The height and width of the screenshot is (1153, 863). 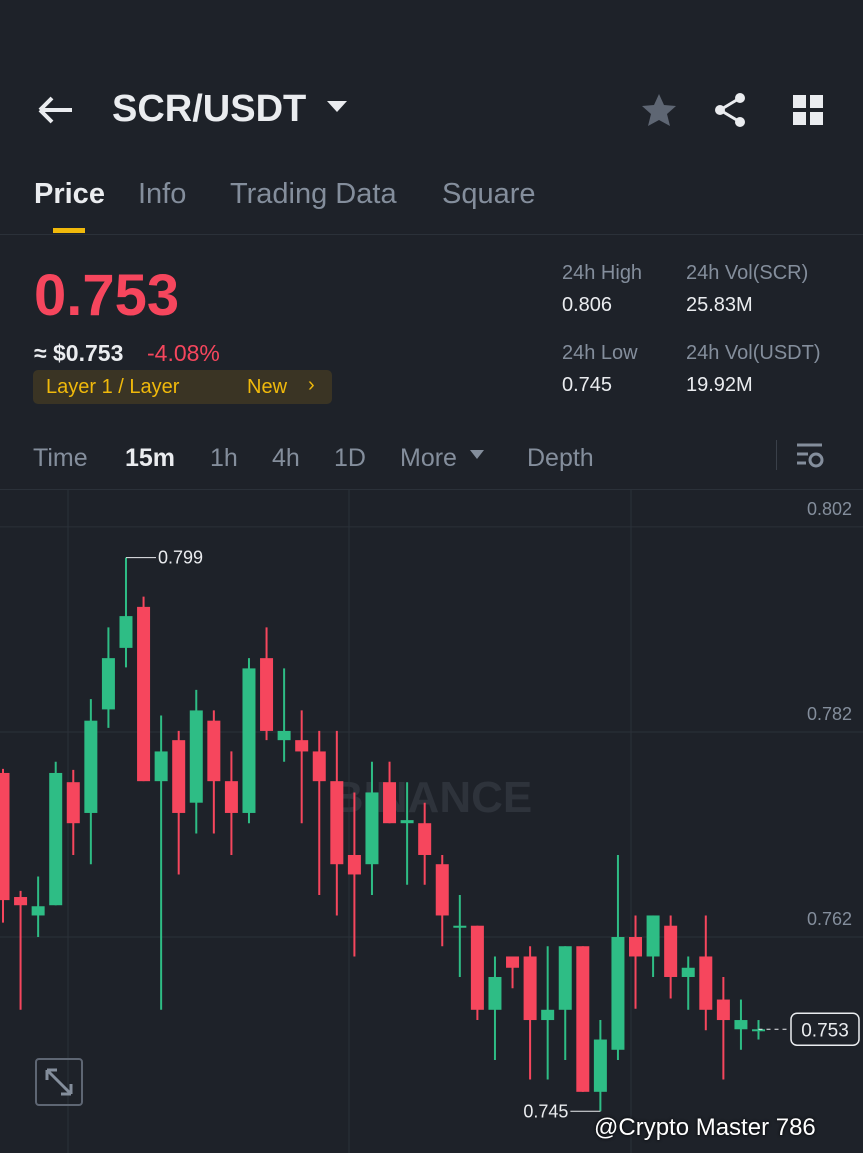 What do you see at coordinates (753, 353) in the screenshot?
I see `stat-label: 24h Vol(USDT)` at bounding box center [753, 353].